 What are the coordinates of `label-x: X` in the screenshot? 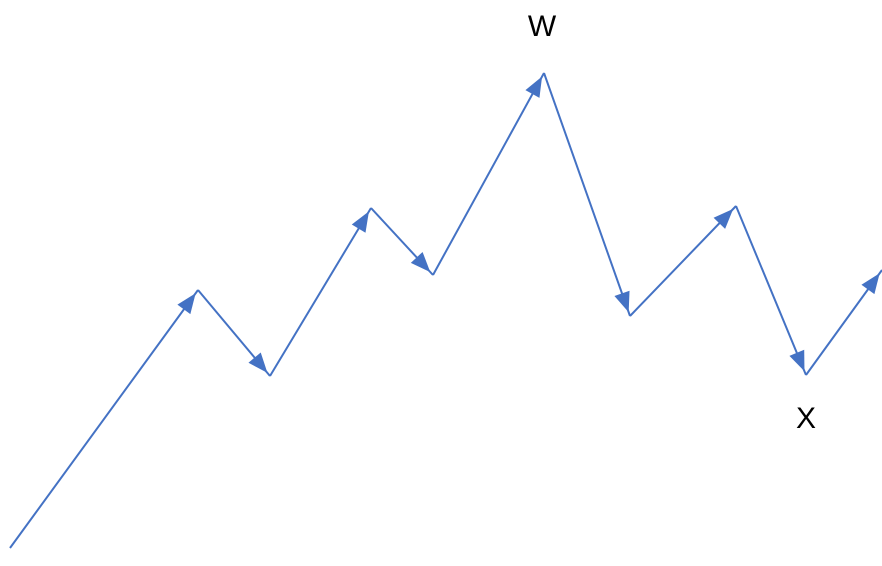 It's located at (806, 418).